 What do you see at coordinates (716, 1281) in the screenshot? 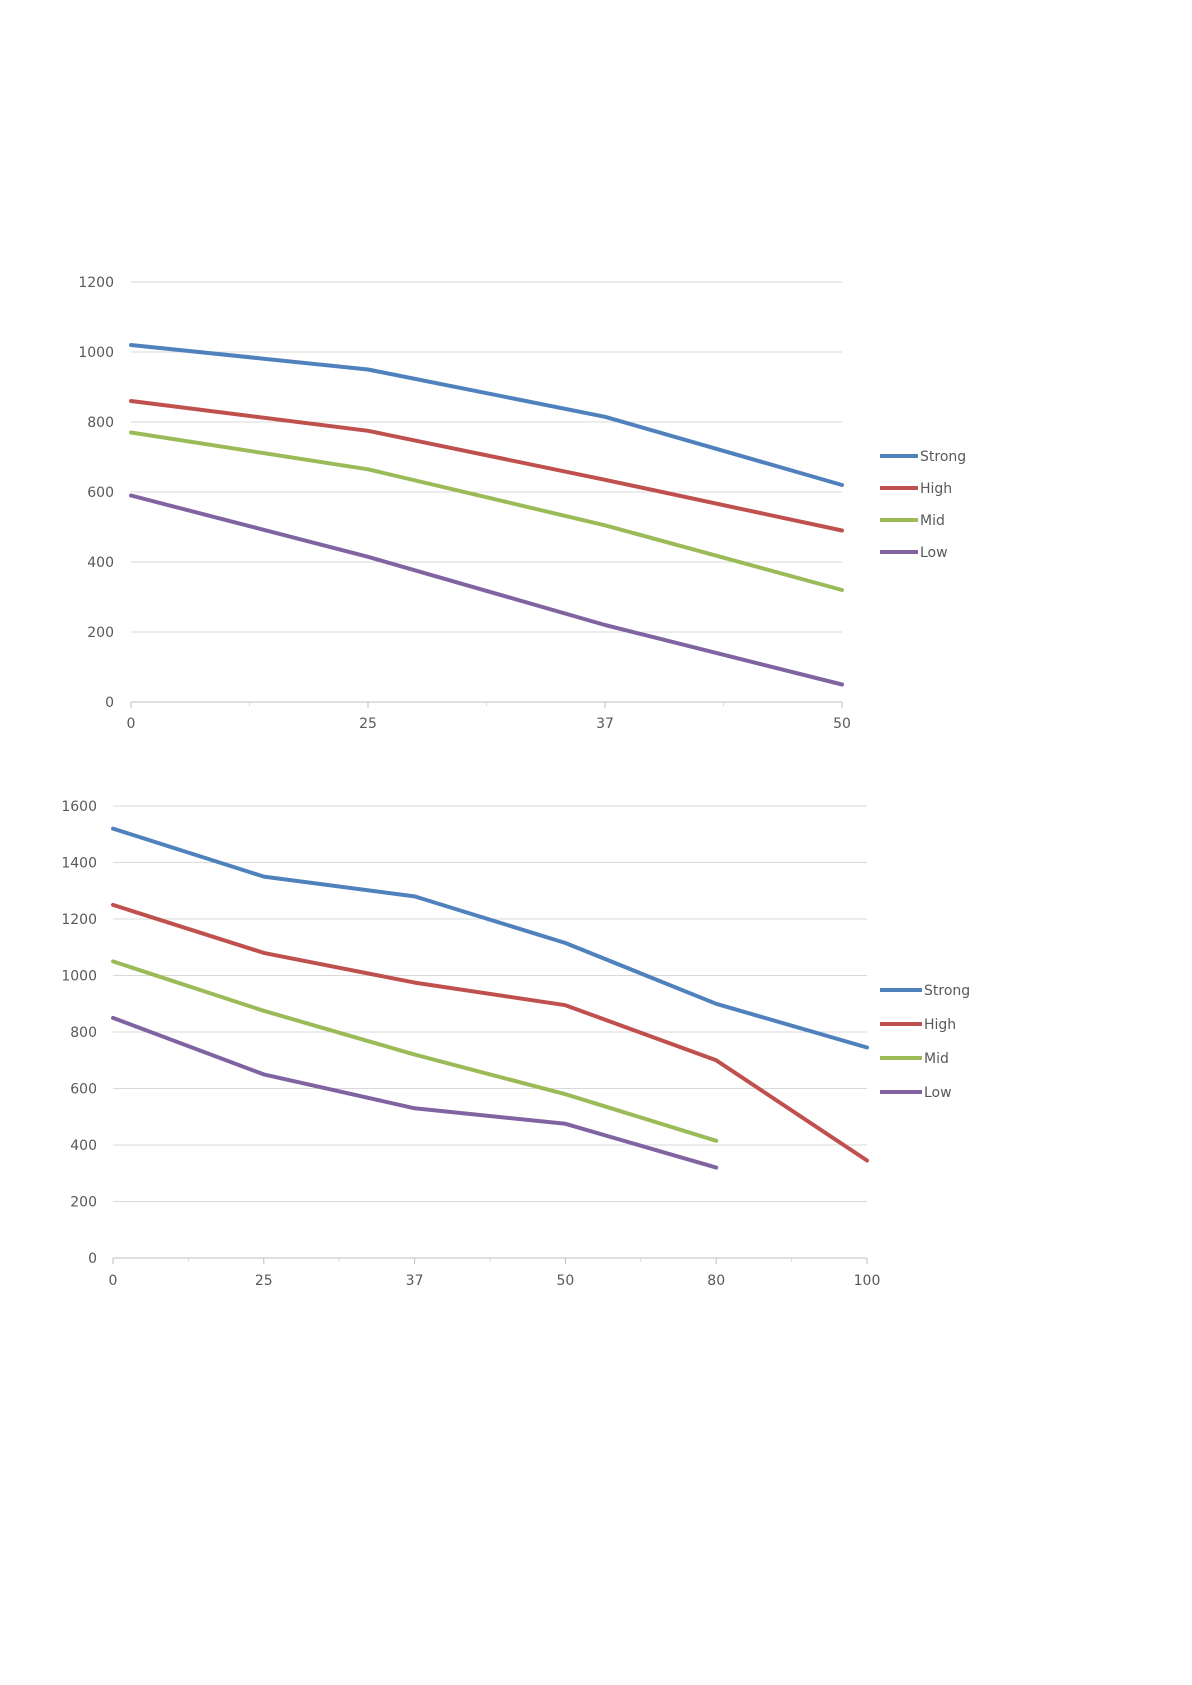
I see `x-tick-label: 80` at bounding box center [716, 1281].